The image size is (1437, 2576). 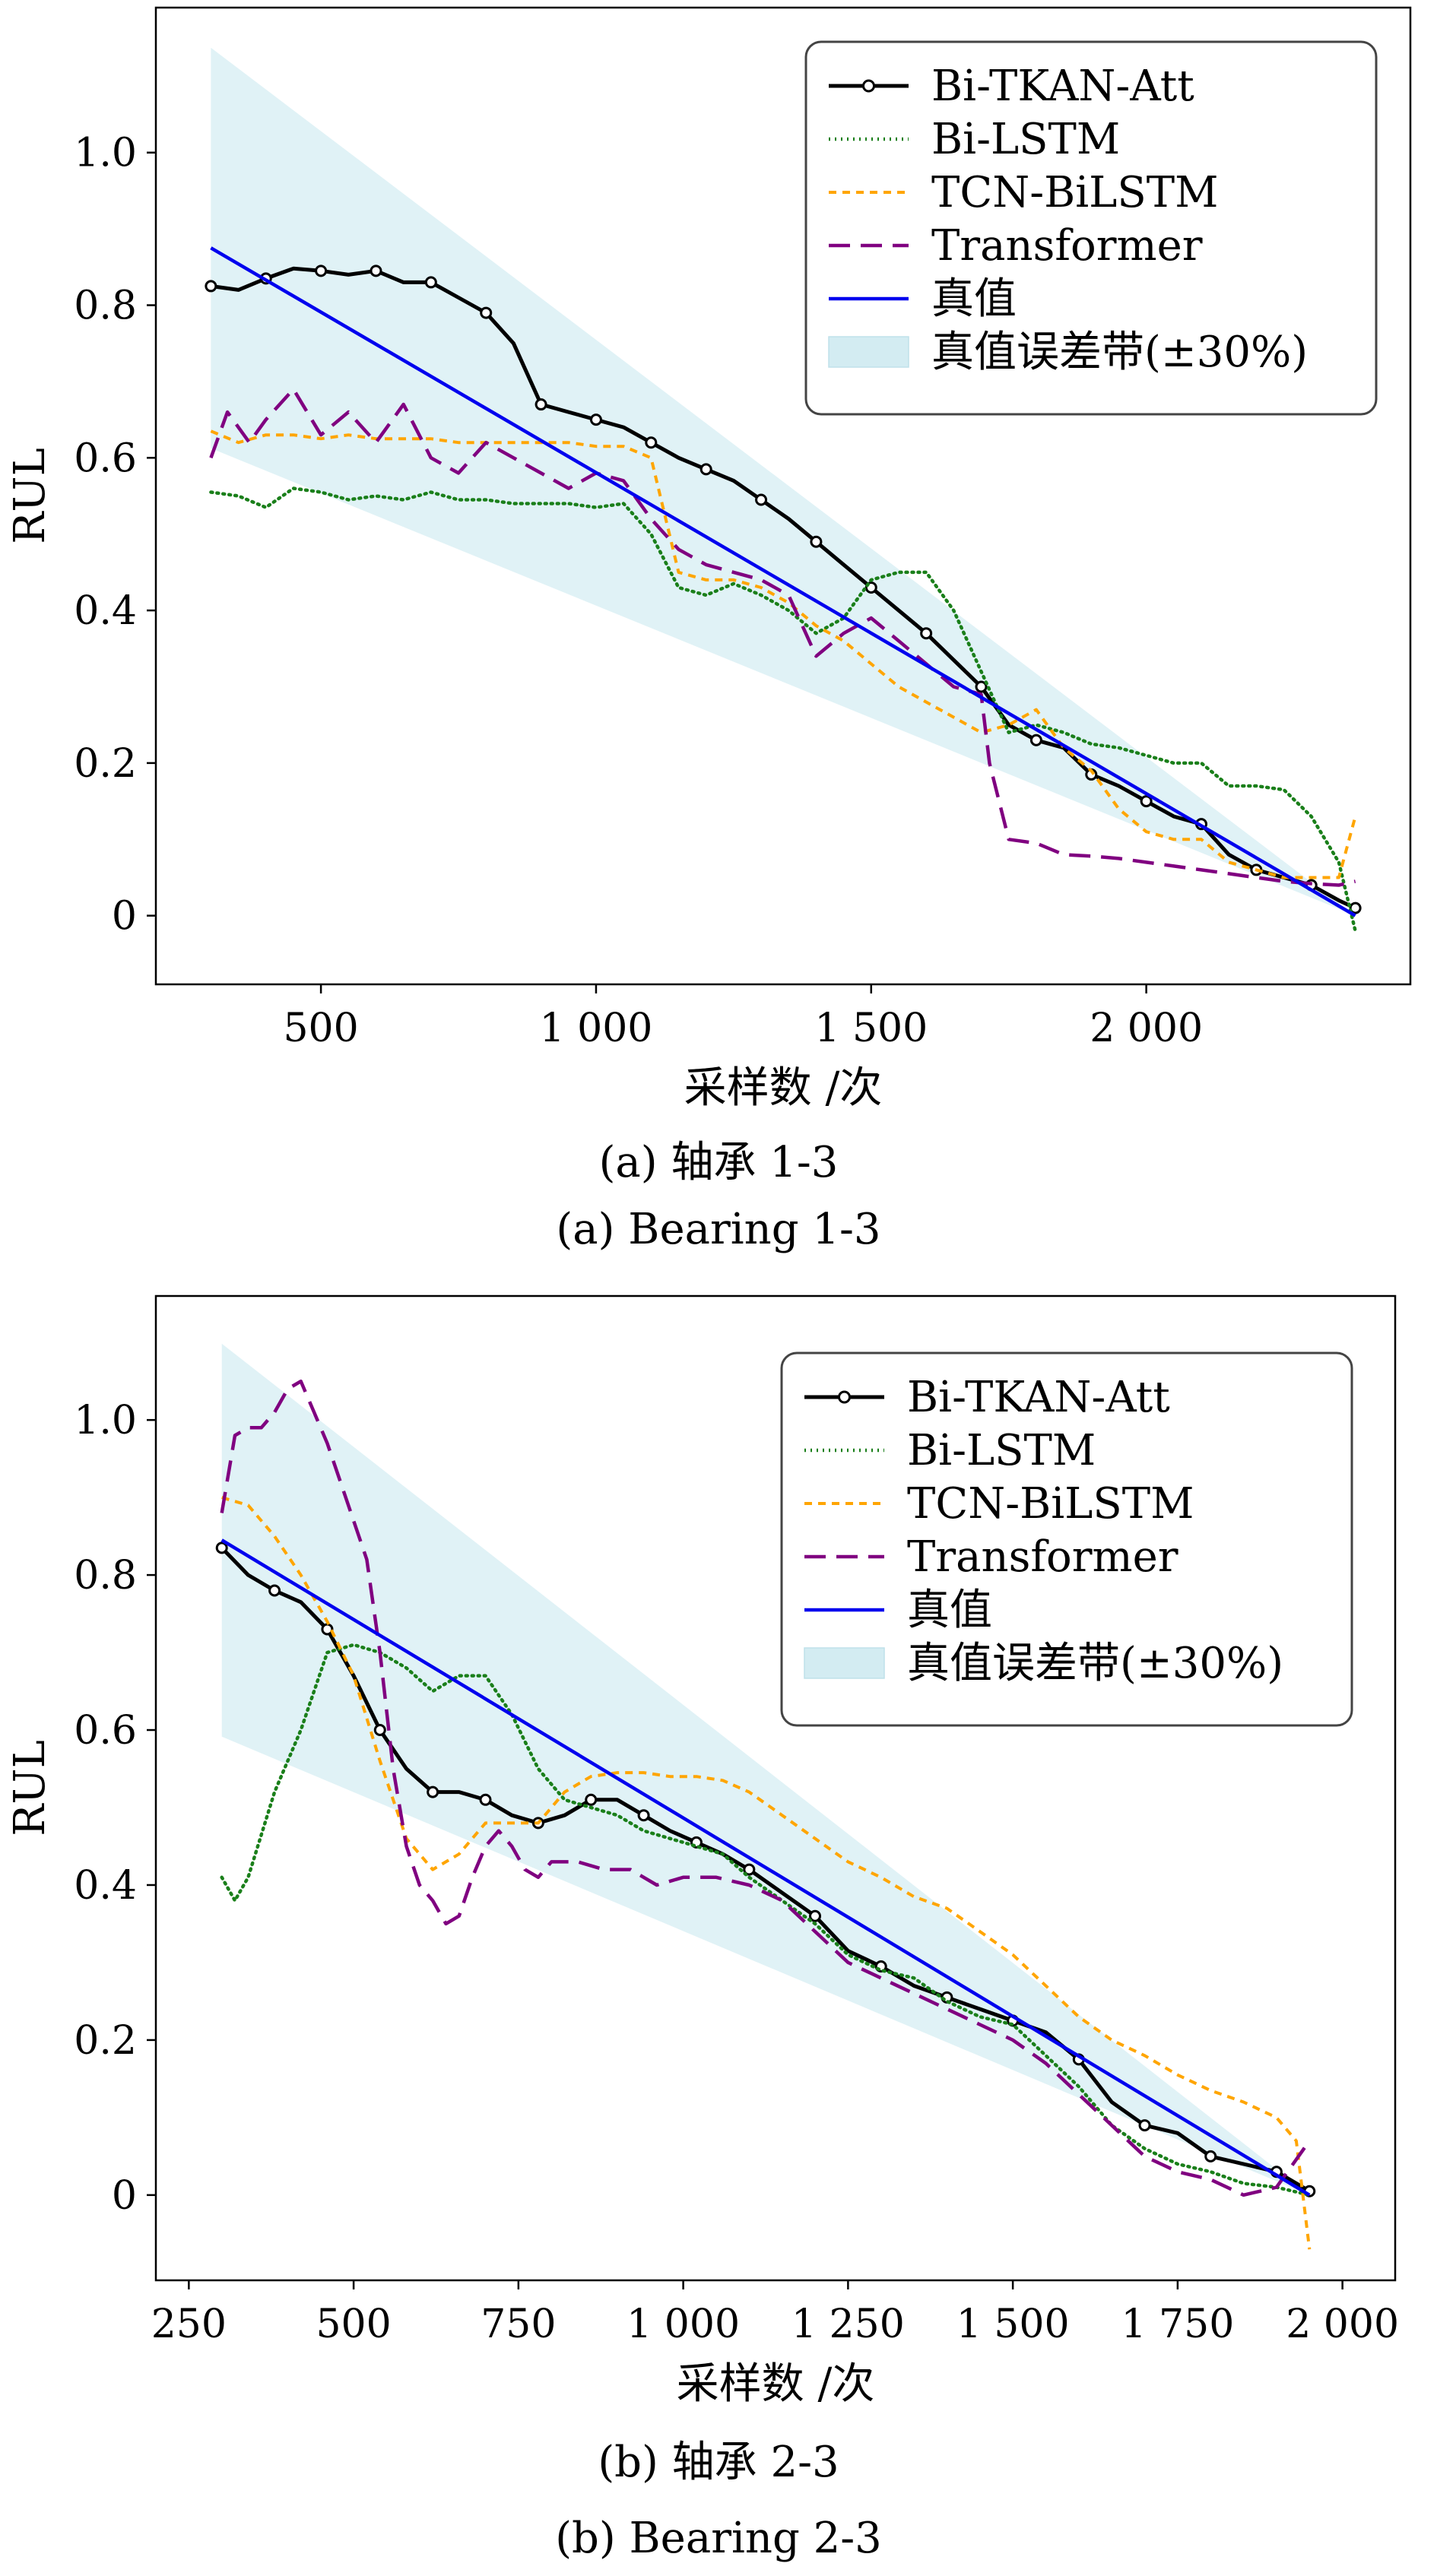 What do you see at coordinates (718, 2462) in the screenshot?
I see `caption-cn: (b) 轴承 2-3` at bounding box center [718, 2462].